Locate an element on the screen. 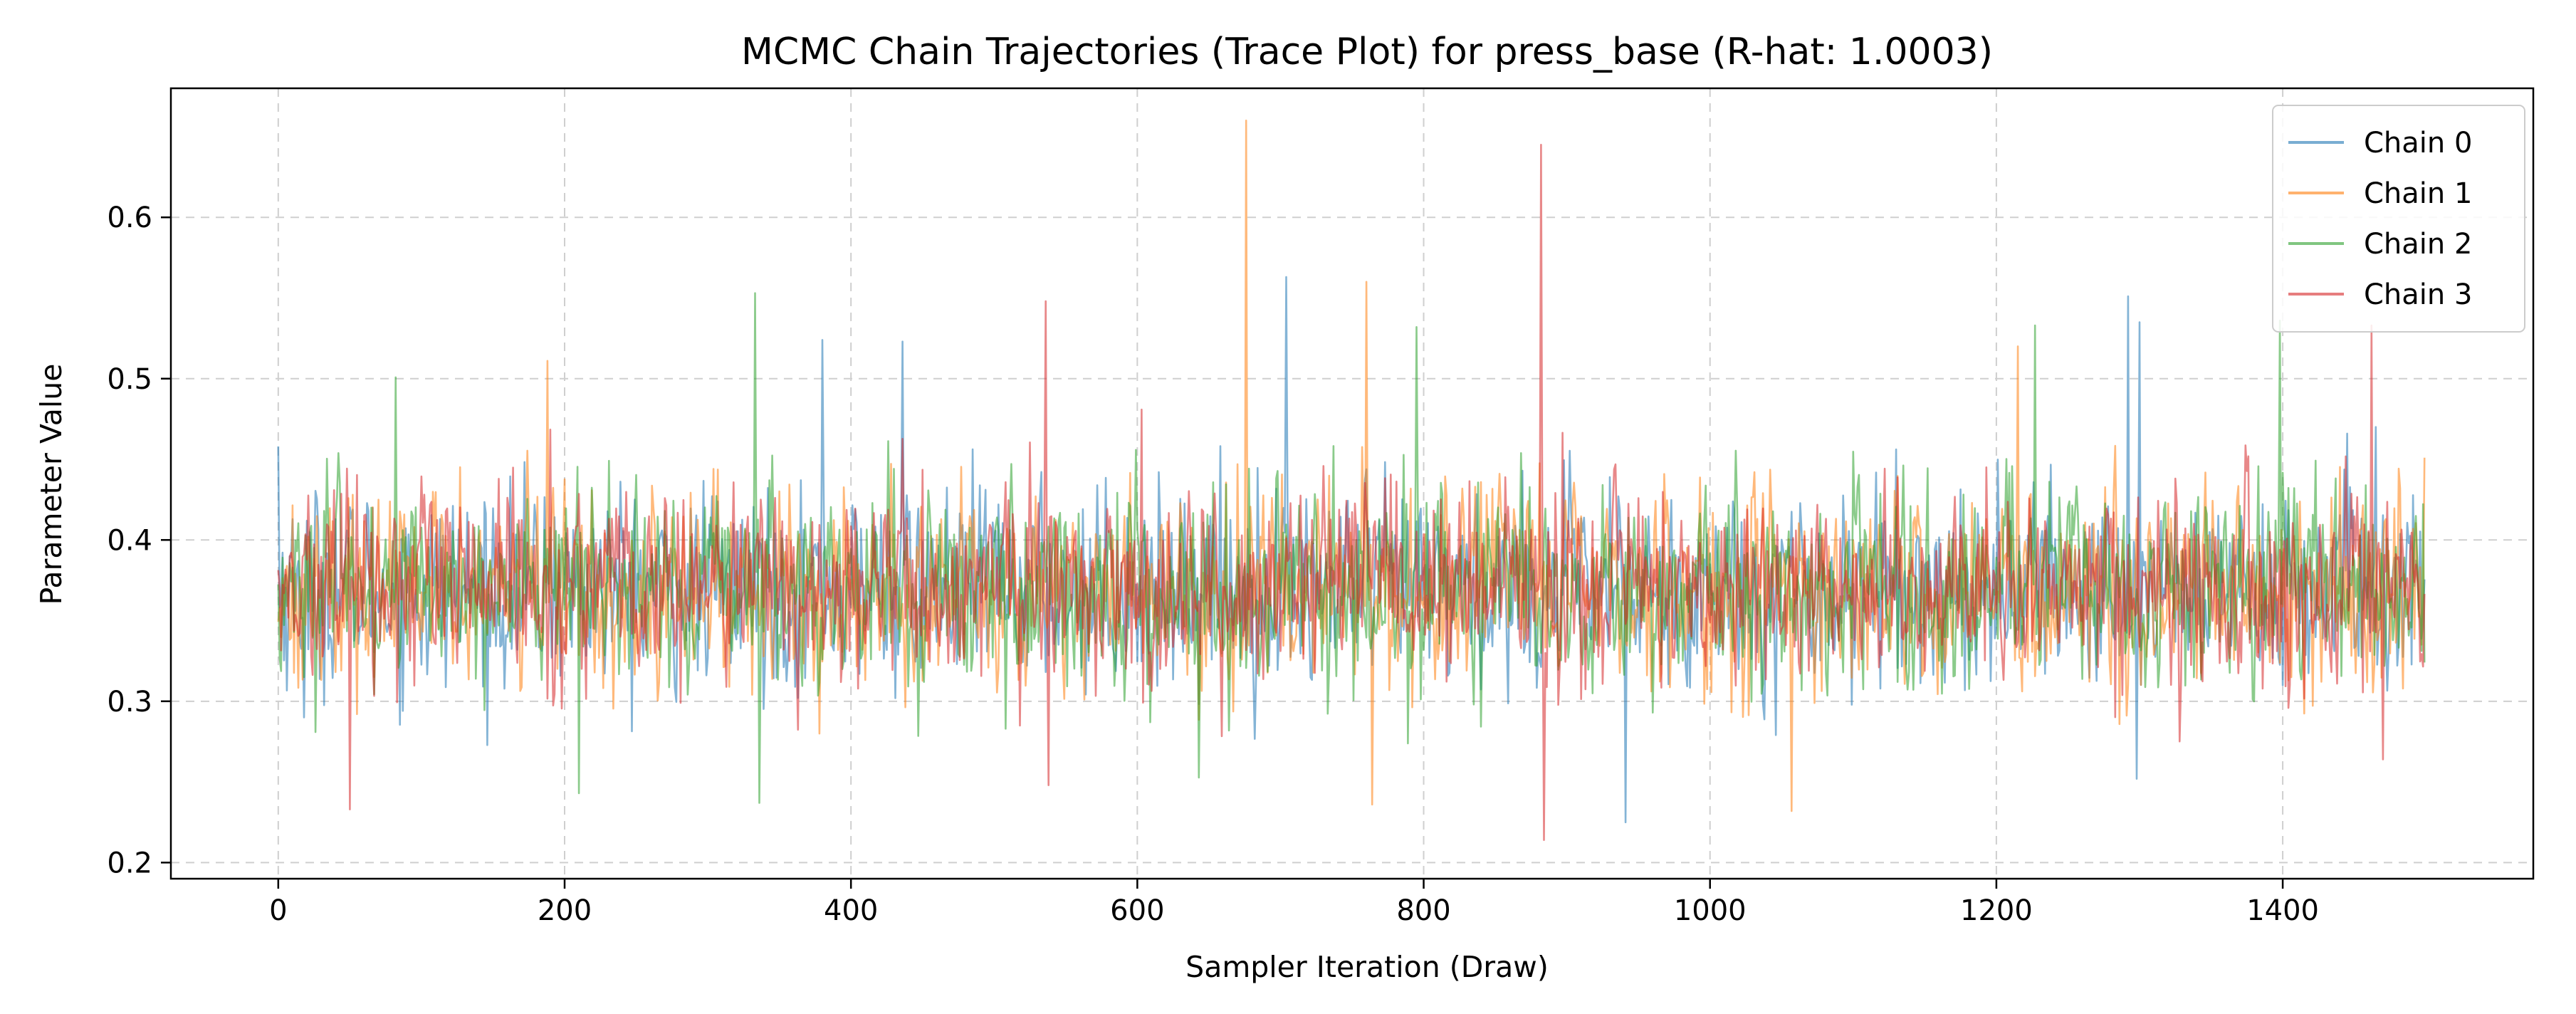  x-tick-label: 0 is located at coordinates (278, 911).